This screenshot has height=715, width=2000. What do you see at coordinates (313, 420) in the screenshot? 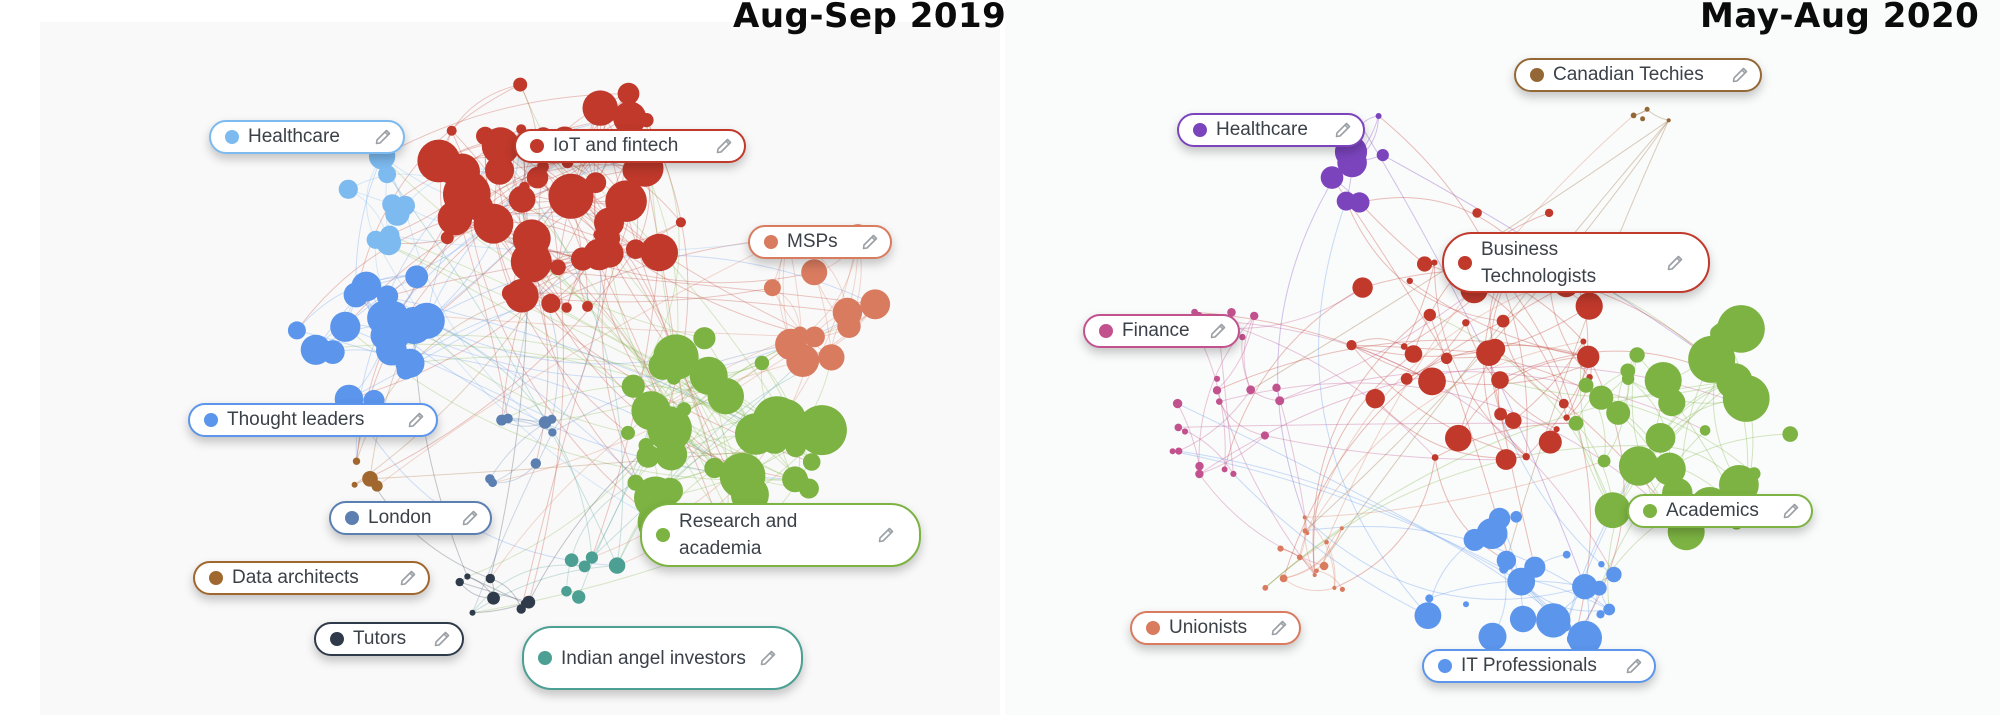
I see `cluster-label-left-thought: Thought leaders` at bounding box center [313, 420].